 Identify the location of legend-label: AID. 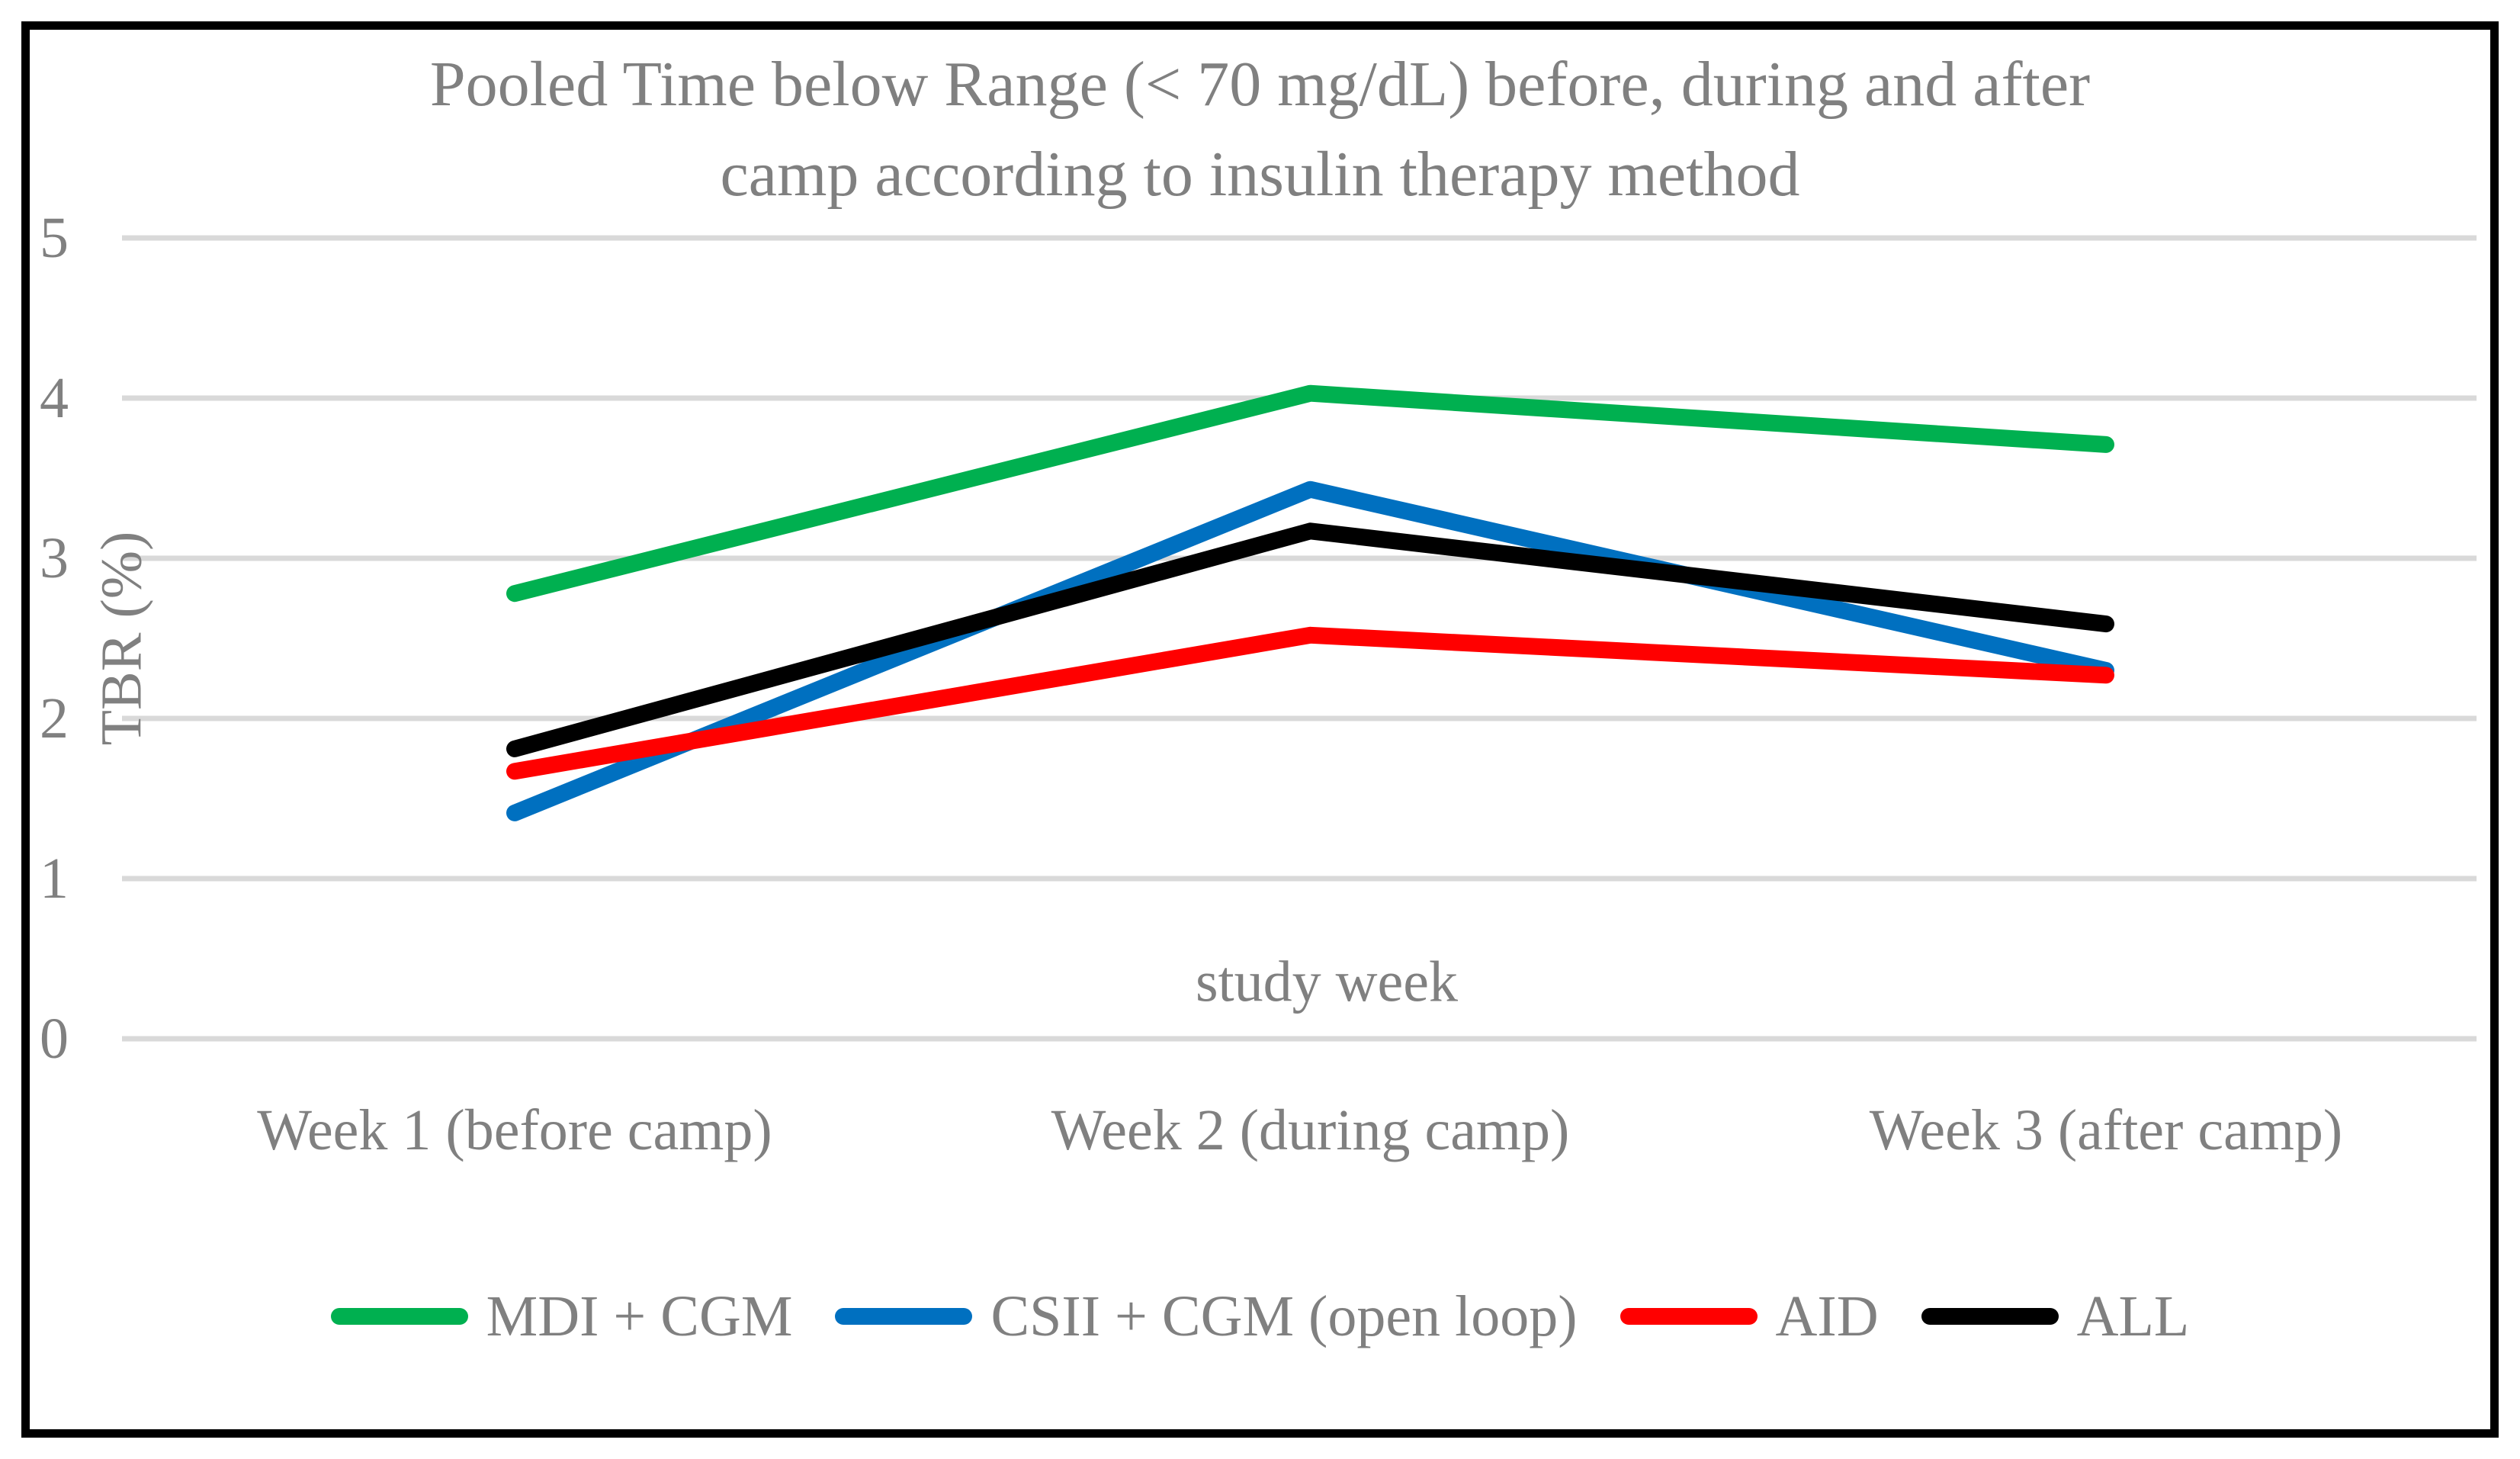
(1827, 1316).